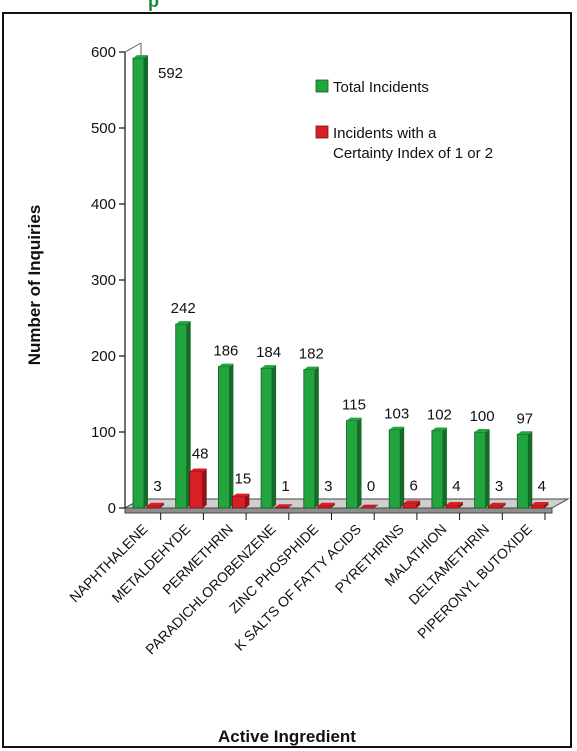 The image size is (577, 751). What do you see at coordinates (338, 510) in the screenshot?
I see `chart-floor-front` at bounding box center [338, 510].